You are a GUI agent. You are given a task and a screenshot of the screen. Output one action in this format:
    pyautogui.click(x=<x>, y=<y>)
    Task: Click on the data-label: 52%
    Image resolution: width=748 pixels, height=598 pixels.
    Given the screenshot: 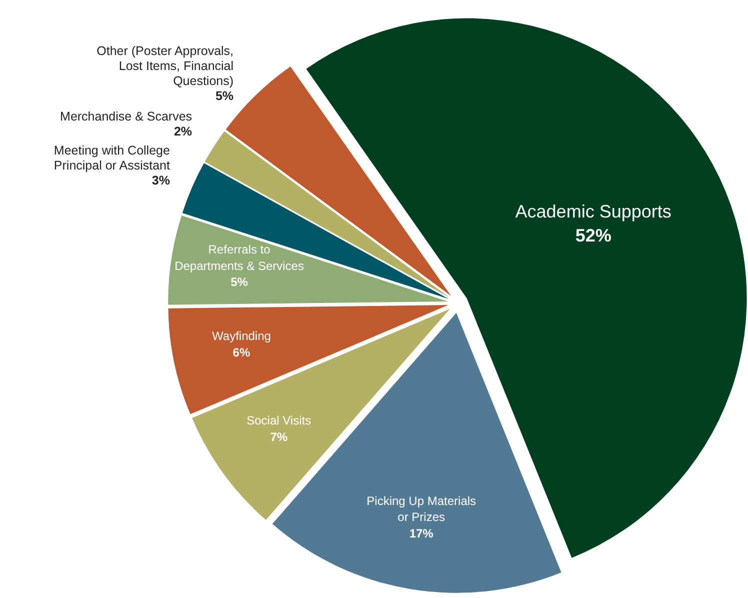 What is the action you would take?
    pyautogui.click(x=593, y=236)
    